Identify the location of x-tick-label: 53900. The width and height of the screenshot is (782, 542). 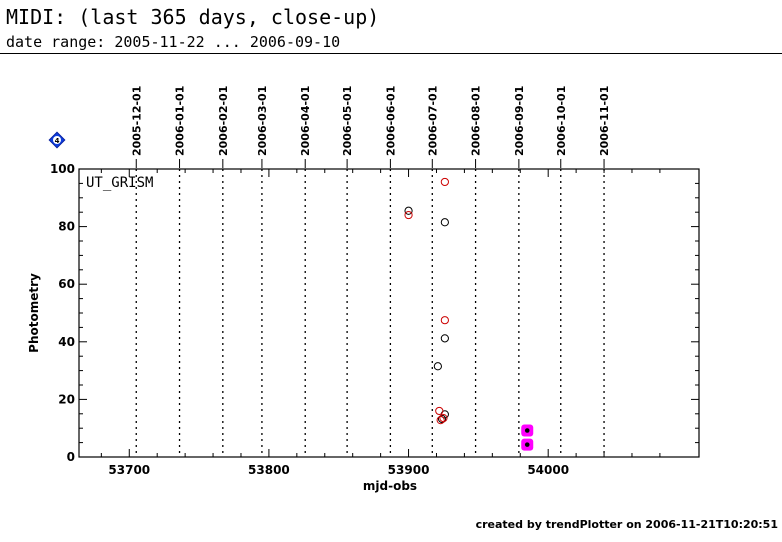
(409, 470).